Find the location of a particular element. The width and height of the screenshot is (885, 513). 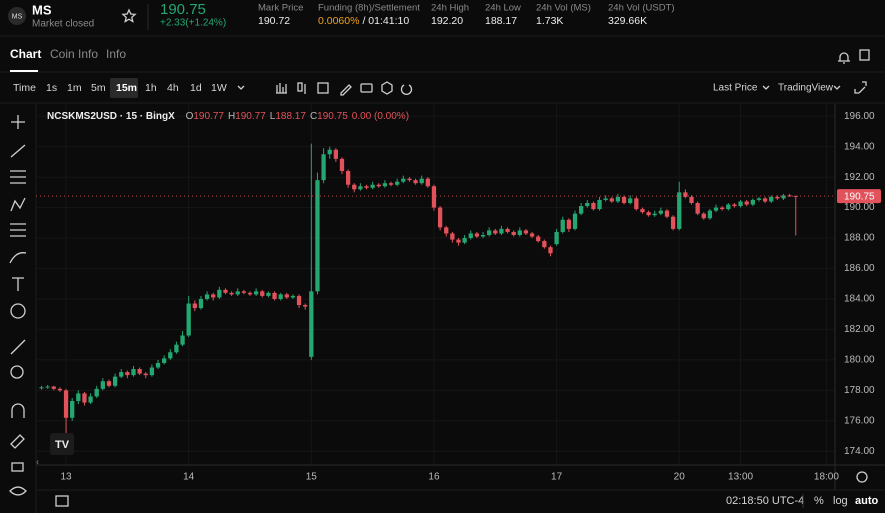

interval-button: 15m is located at coordinates (126, 88).